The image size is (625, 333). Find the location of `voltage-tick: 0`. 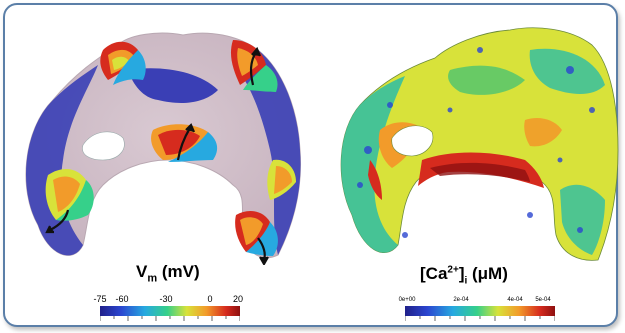

voltage-tick: 0 is located at coordinates (210, 299).